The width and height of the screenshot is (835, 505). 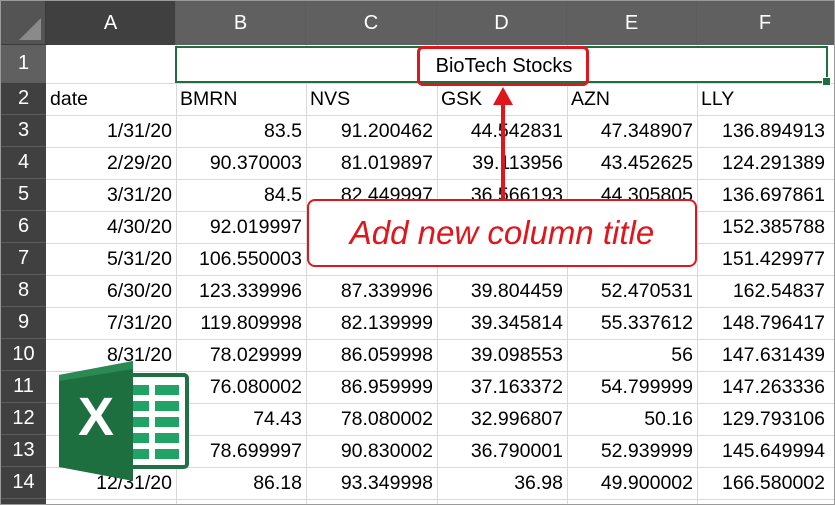 I want to click on cell-nvs: 91.200462, so click(x=386, y=130).